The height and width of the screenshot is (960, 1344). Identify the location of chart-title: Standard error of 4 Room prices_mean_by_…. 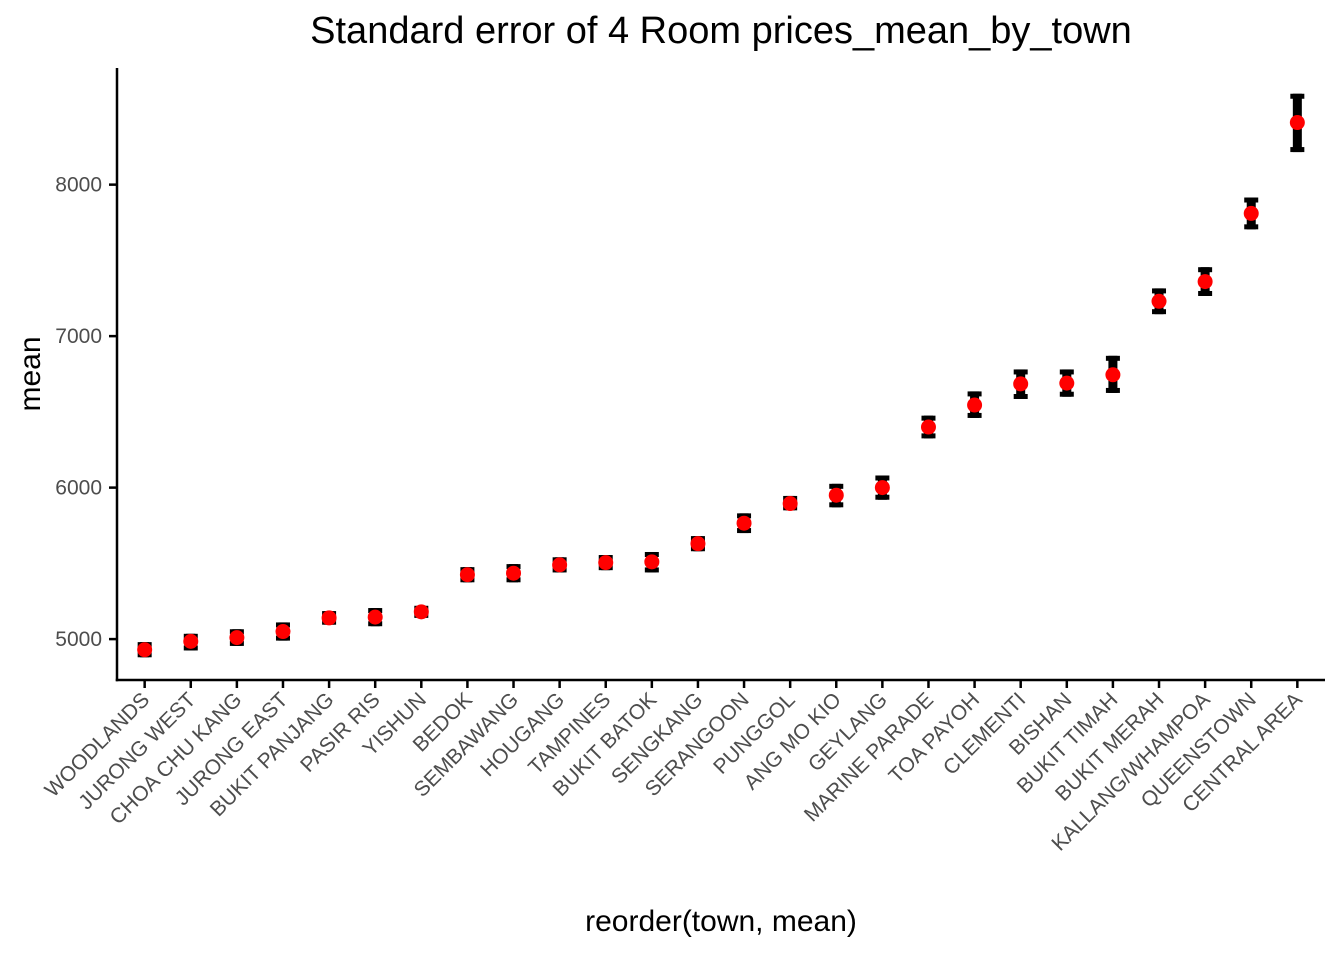
(721, 31).